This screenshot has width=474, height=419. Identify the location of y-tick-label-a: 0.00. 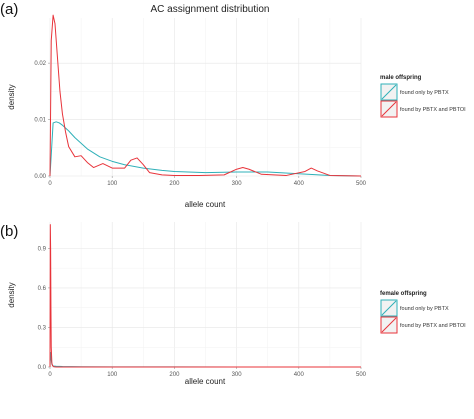
(40, 177).